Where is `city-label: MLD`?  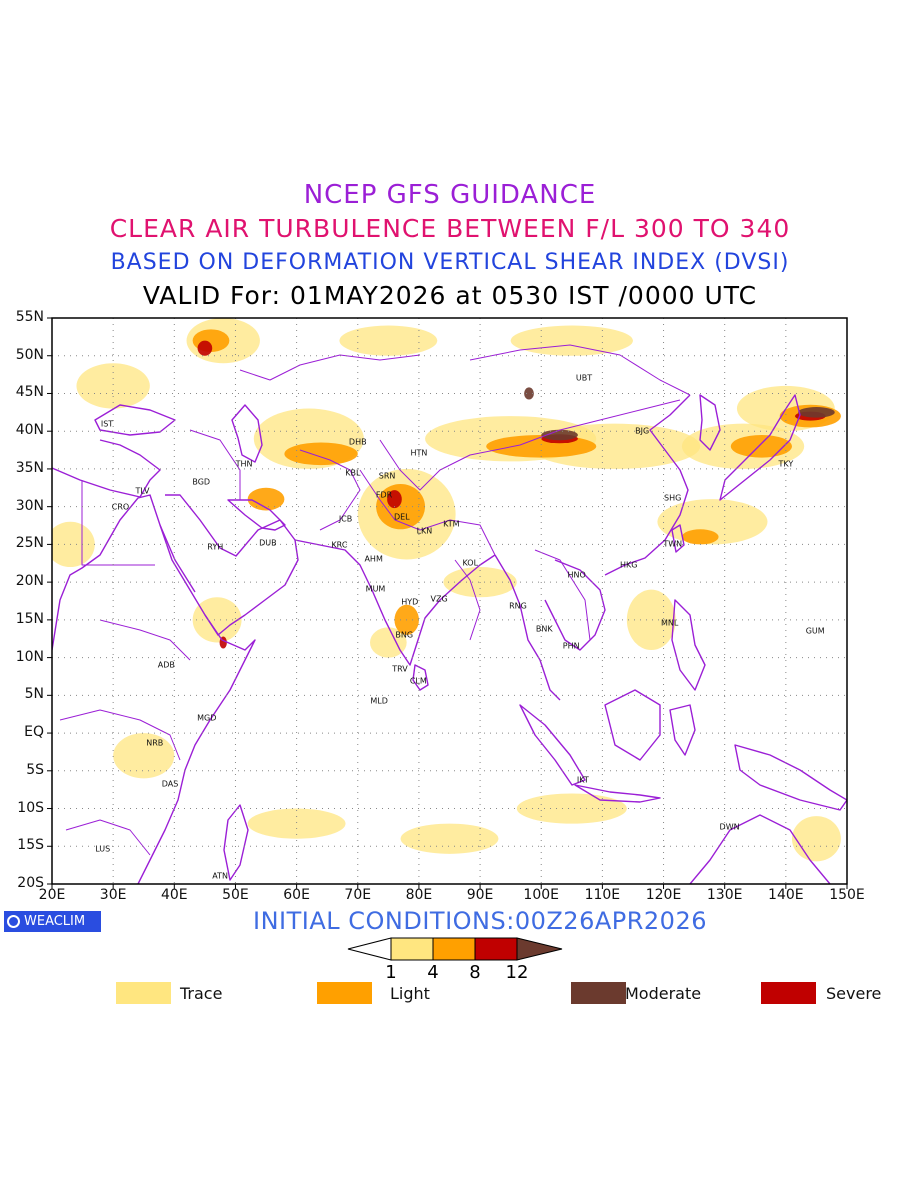
city-label: MLD is located at coordinates (379, 701).